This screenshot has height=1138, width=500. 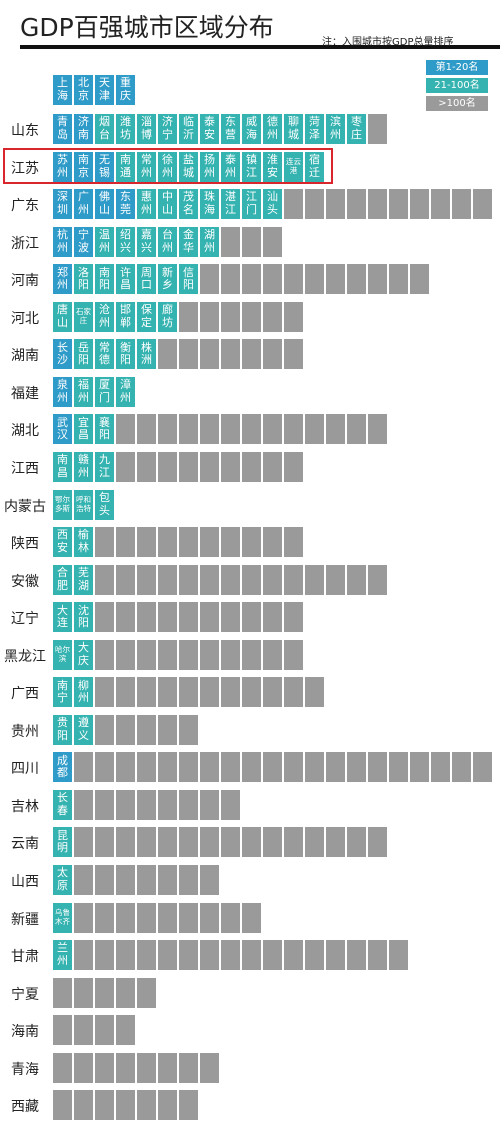 I want to click on city-cell: 长春, so click(x=62, y=804).